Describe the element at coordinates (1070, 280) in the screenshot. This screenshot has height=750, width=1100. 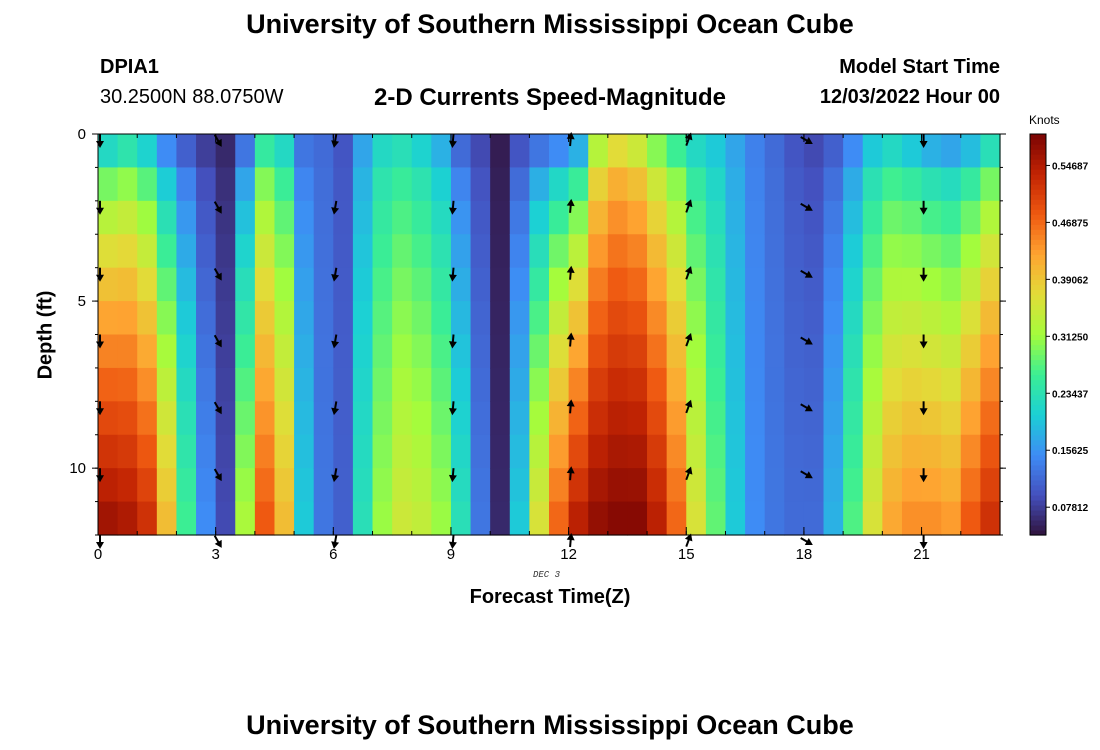
I see `colorbar-tick-label: 0.39062` at that location.